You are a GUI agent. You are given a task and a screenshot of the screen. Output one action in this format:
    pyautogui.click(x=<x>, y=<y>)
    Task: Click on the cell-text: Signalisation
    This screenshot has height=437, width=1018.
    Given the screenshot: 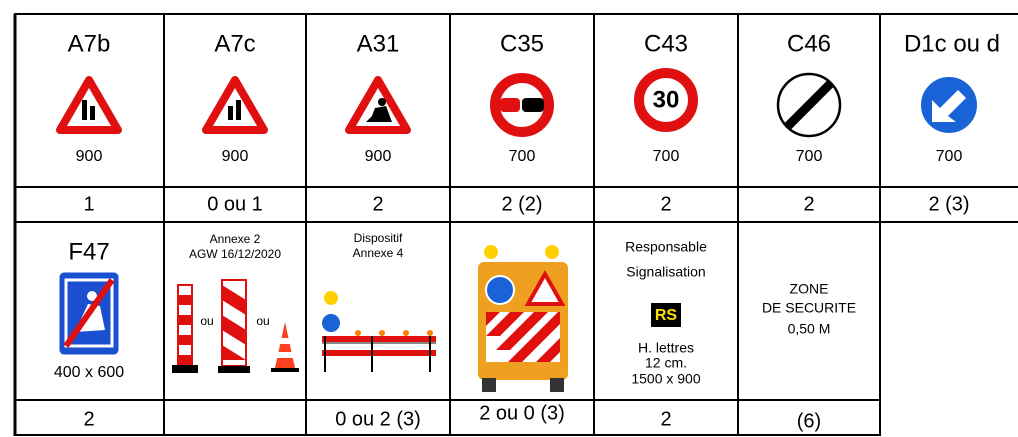 What is the action you would take?
    pyautogui.click(x=665, y=272)
    